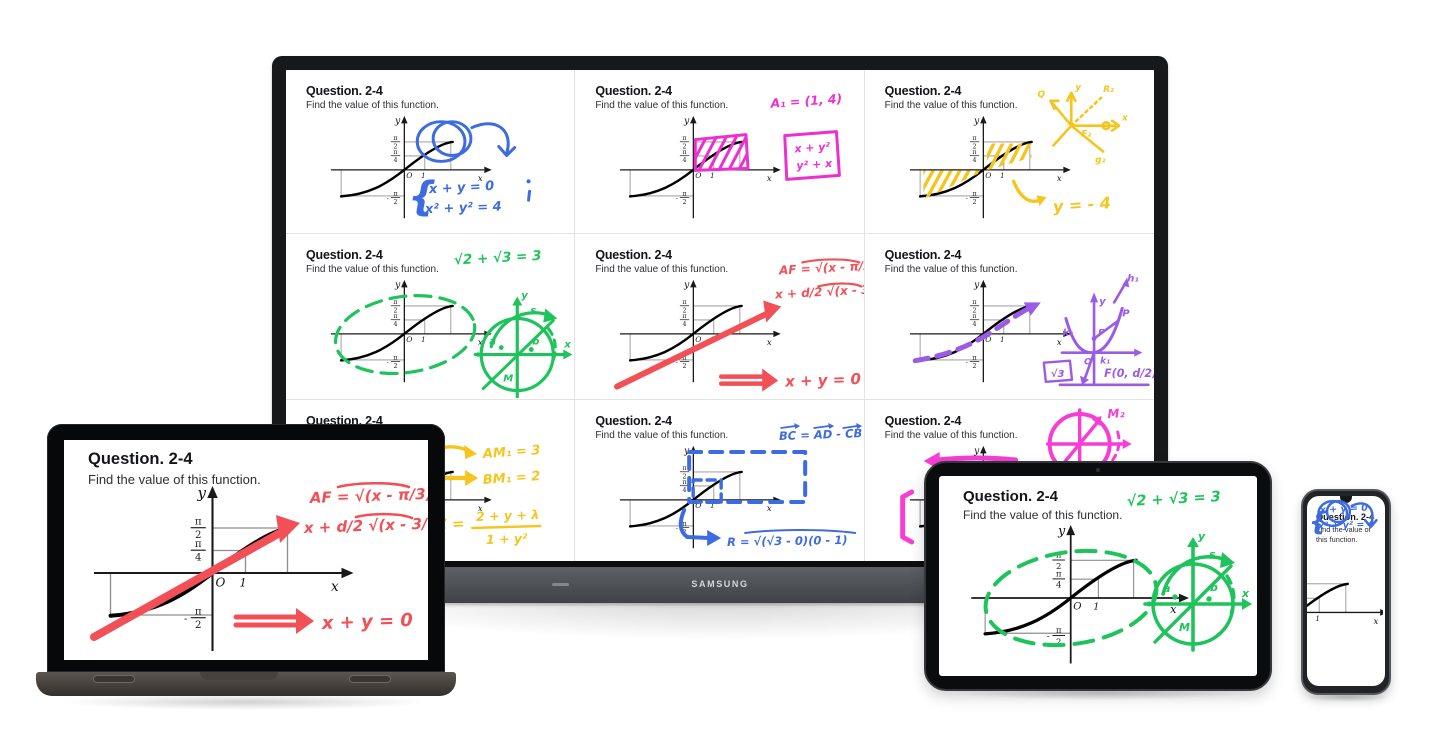 This screenshot has height=746, width=1440. Describe the element at coordinates (535, 342) in the screenshot. I see `circle-label-b: b` at that location.